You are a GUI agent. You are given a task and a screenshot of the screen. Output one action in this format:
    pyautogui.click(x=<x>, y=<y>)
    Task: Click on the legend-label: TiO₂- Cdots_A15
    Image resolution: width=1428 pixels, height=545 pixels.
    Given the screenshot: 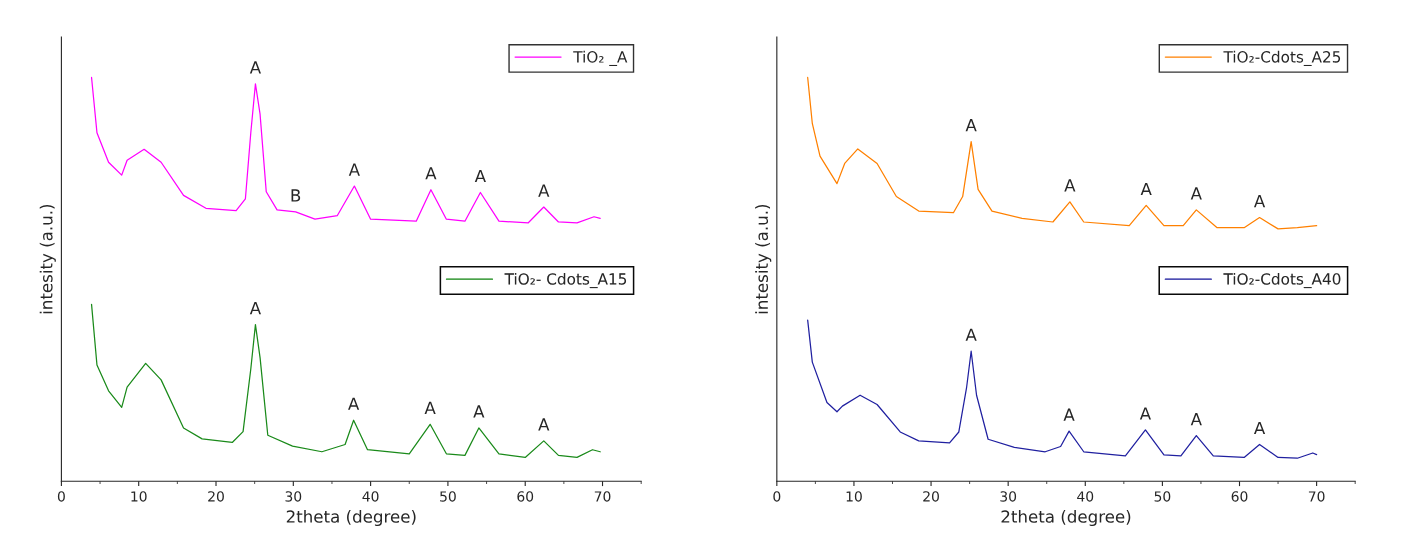 What is the action you would take?
    pyautogui.click(x=565, y=280)
    